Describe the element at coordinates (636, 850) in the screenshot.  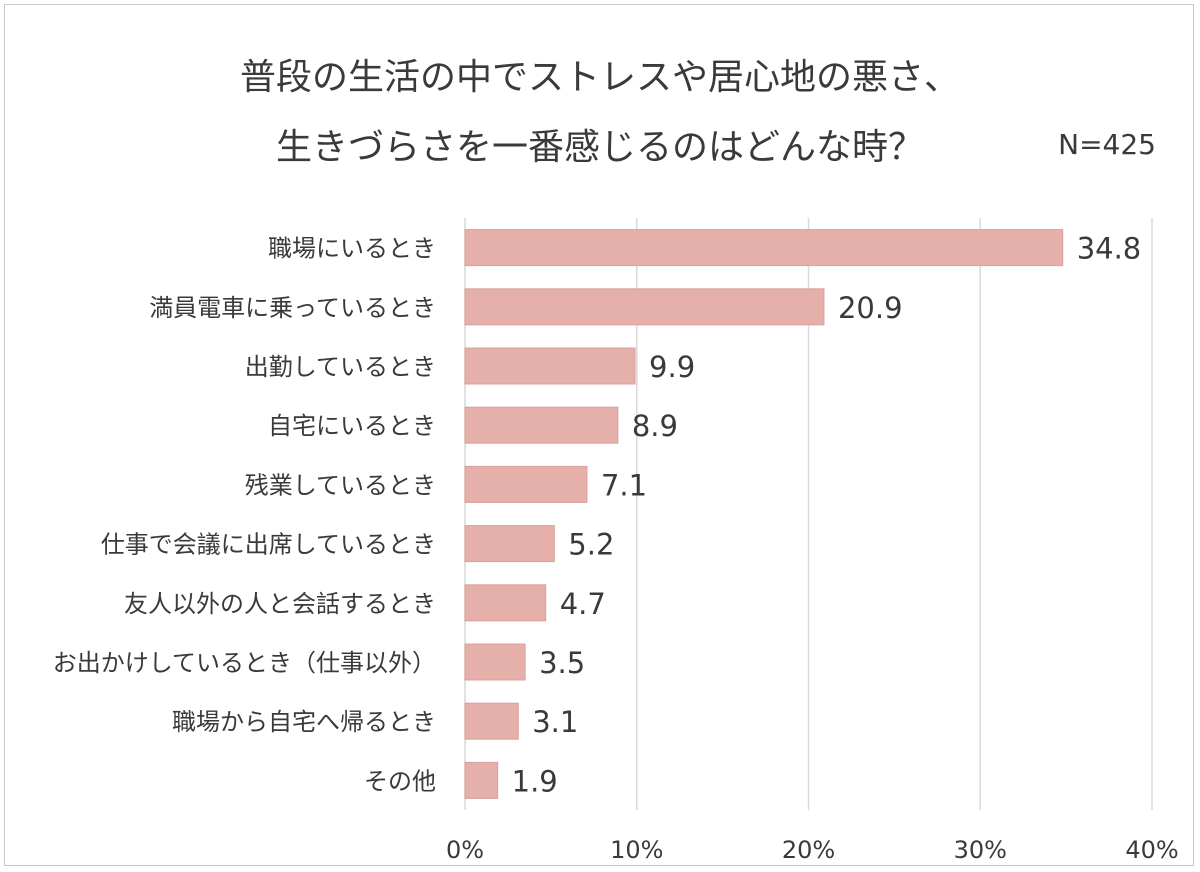
I see `x-tick-label: 10%` at that location.